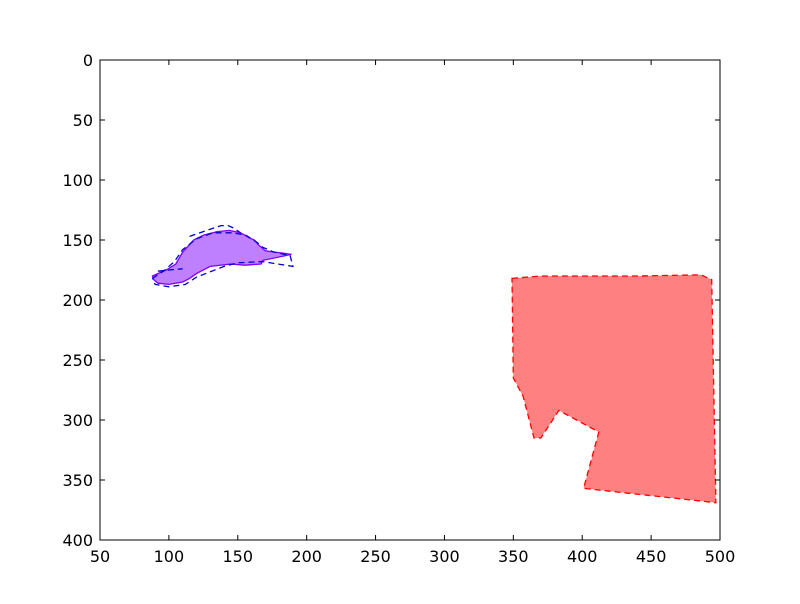 The height and width of the screenshot is (604, 800). What do you see at coordinates (77, 420) in the screenshot?
I see `y-tick-label: 300` at bounding box center [77, 420].